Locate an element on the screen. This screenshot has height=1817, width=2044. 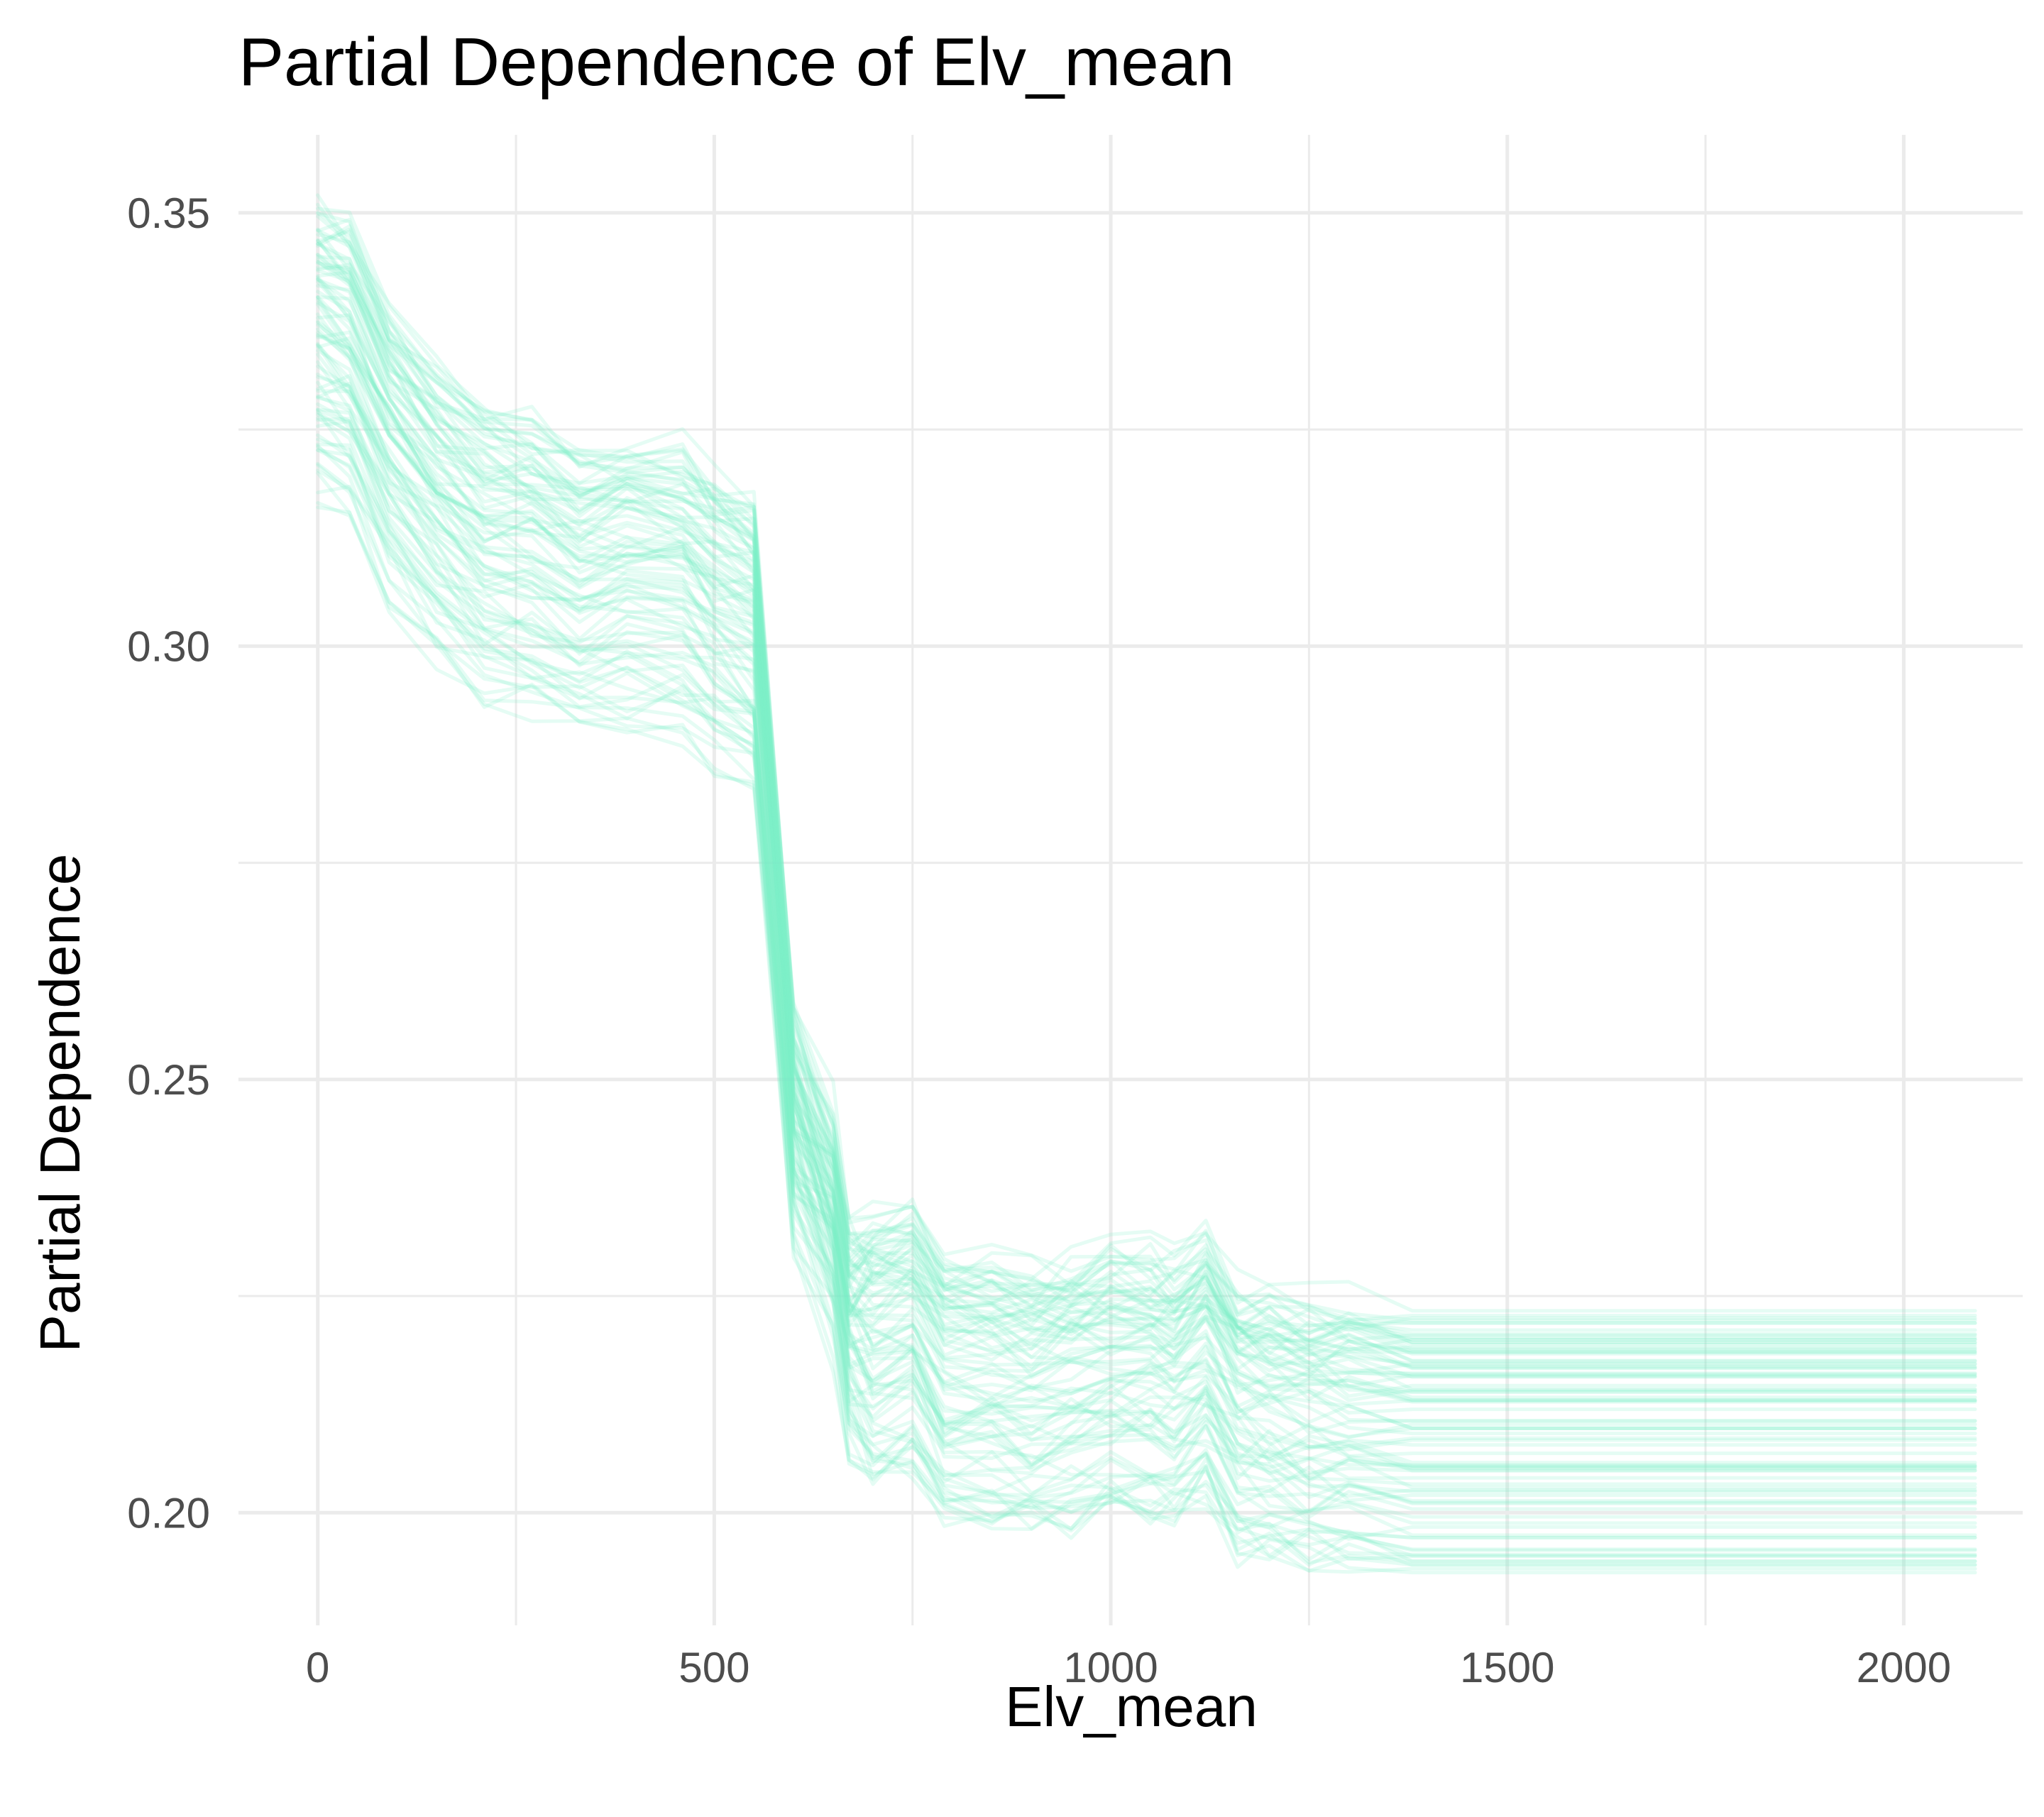
x-tick-label: 500 is located at coordinates (713, 1667).